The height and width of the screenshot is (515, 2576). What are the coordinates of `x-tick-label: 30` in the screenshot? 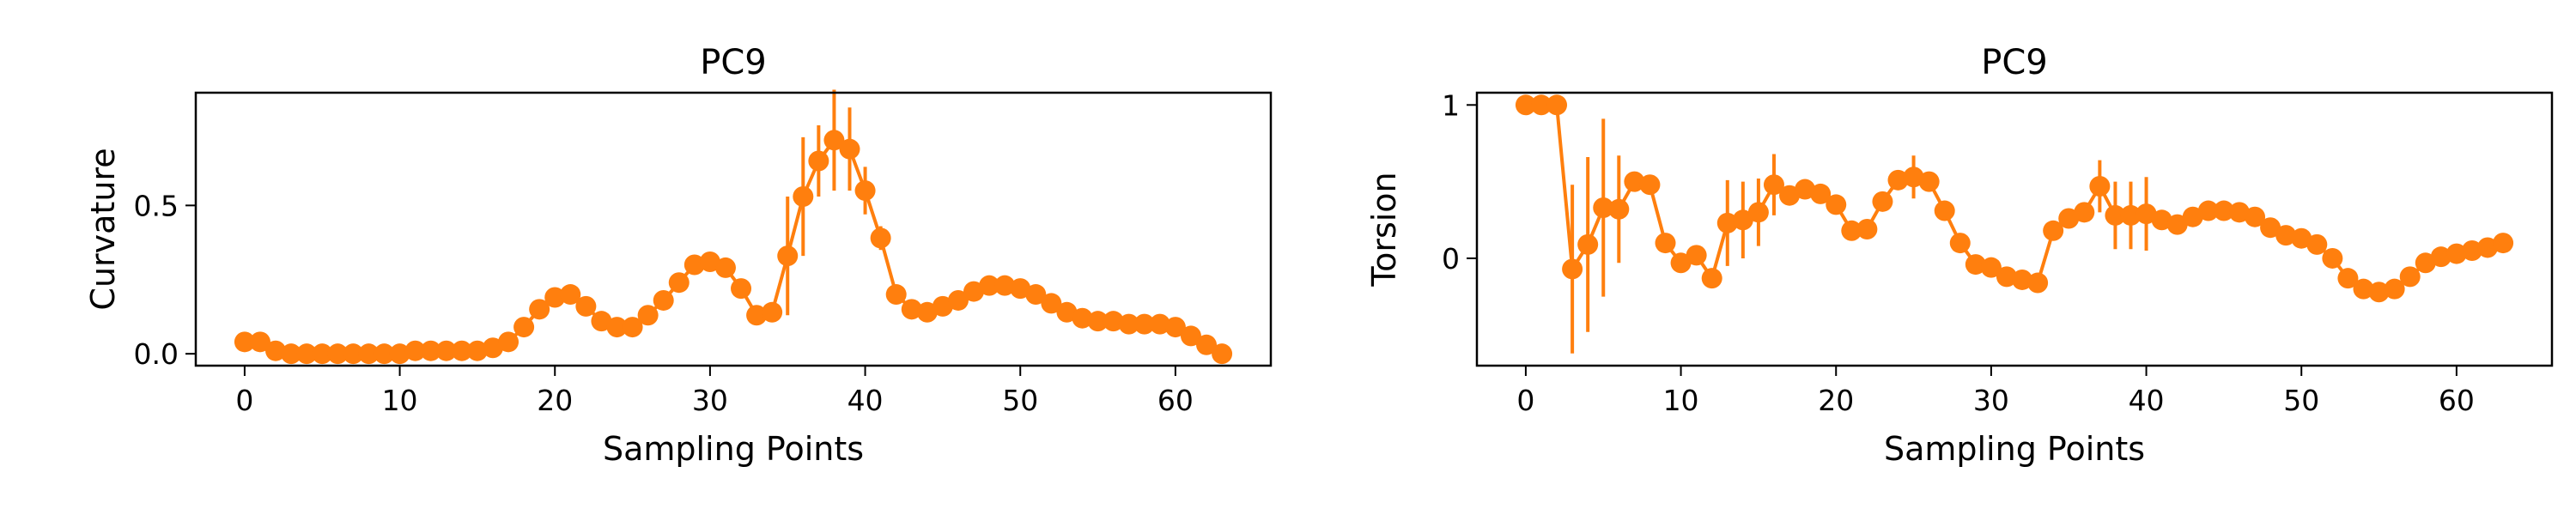 It's located at (1991, 400).